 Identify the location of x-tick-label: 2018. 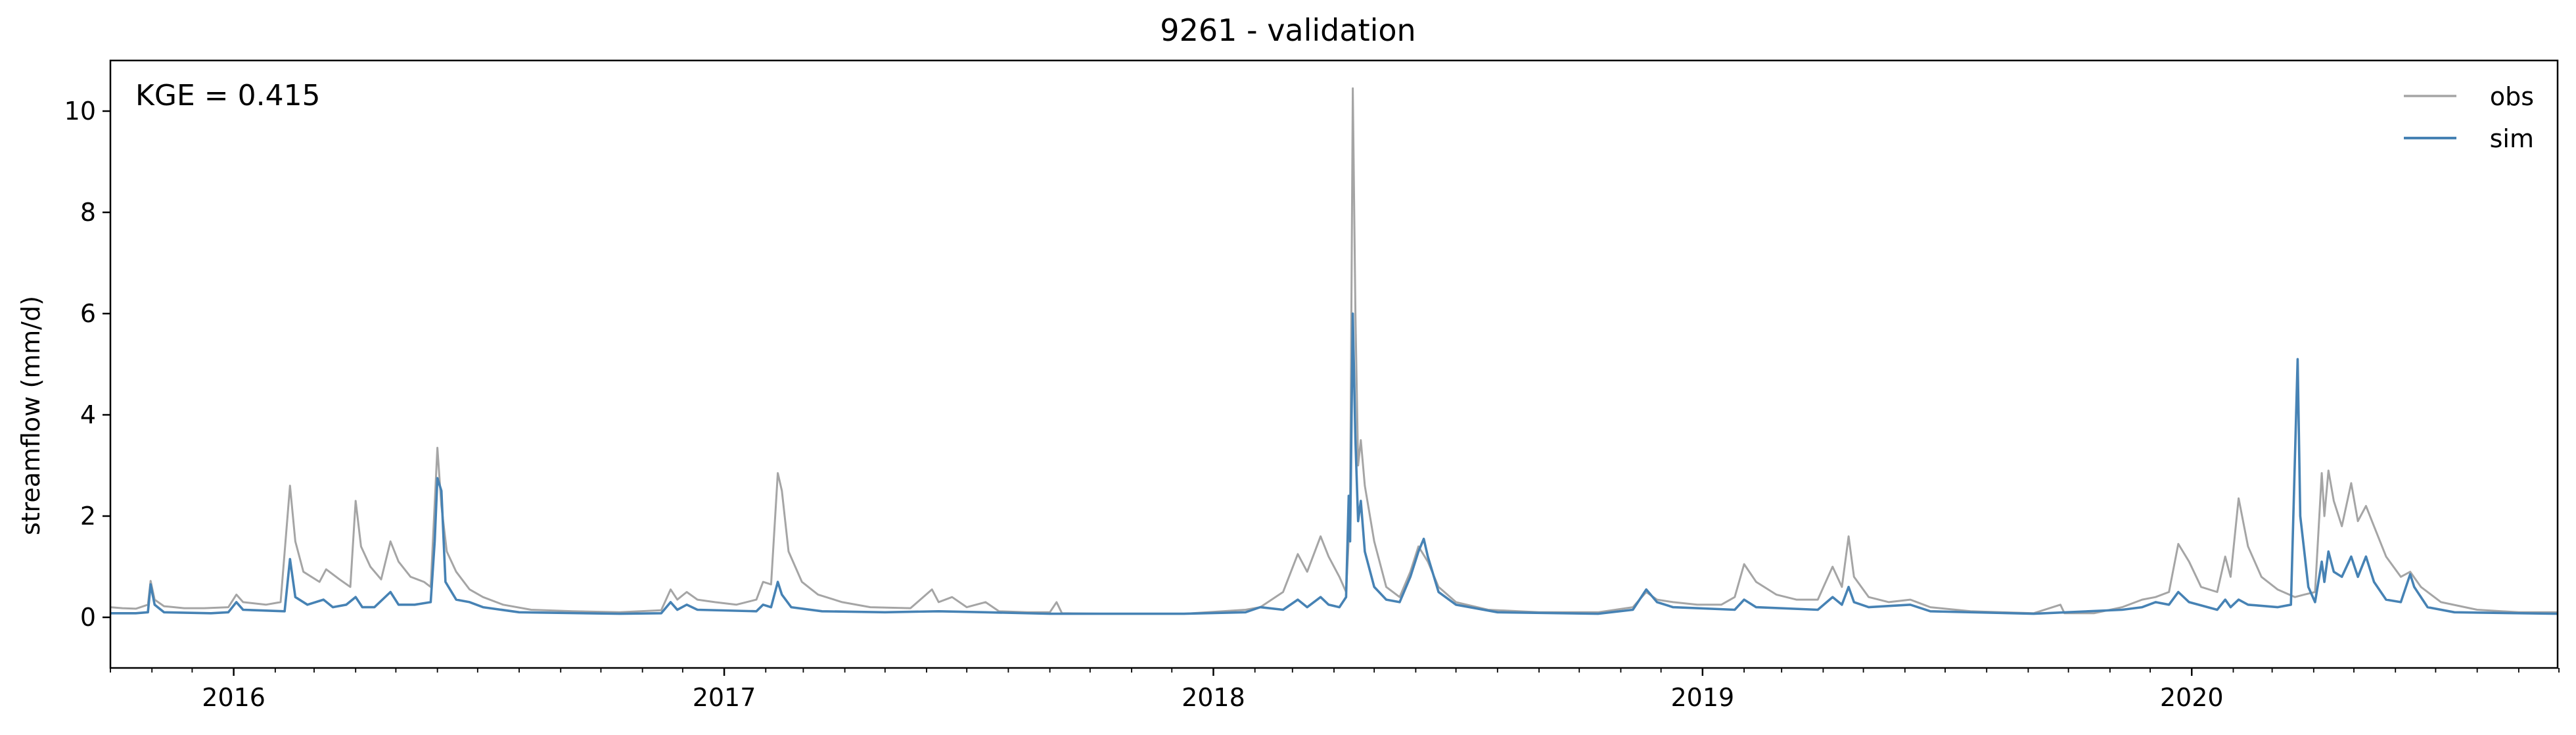
(1213, 697).